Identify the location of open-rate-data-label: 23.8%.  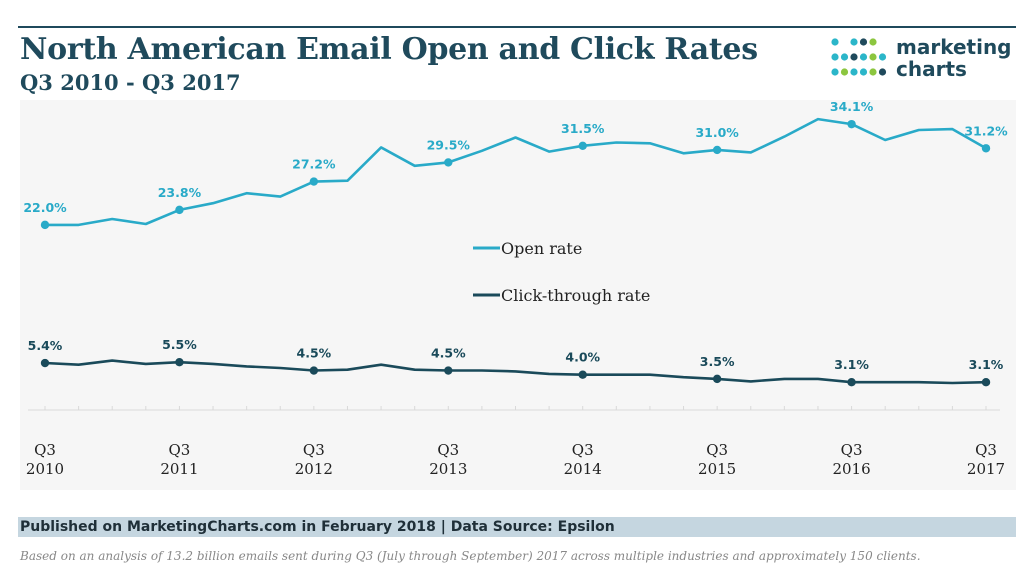
(180, 192).